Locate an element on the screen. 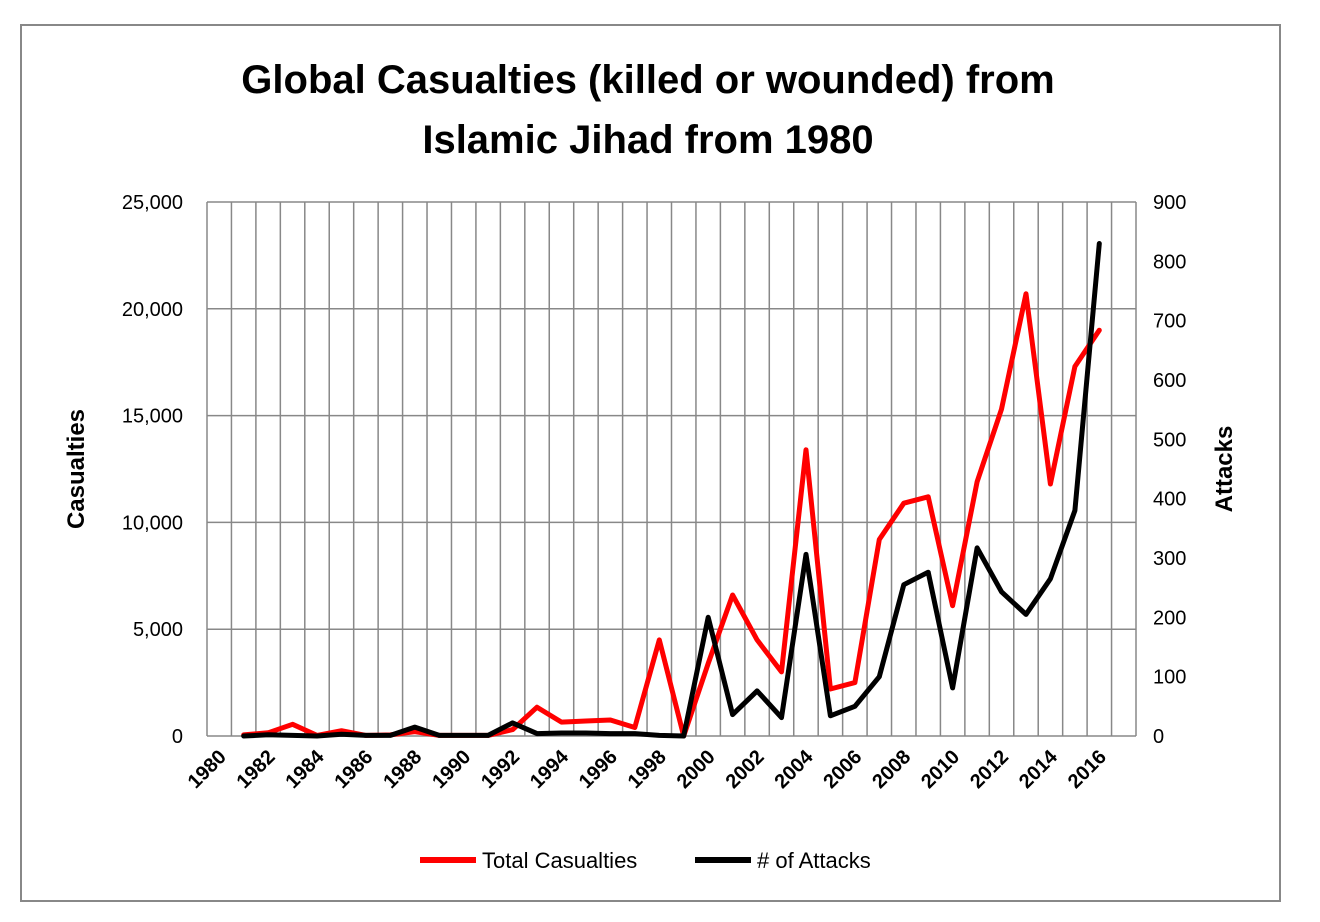  y2-tick-label: 500 is located at coordinates (1169, 440).